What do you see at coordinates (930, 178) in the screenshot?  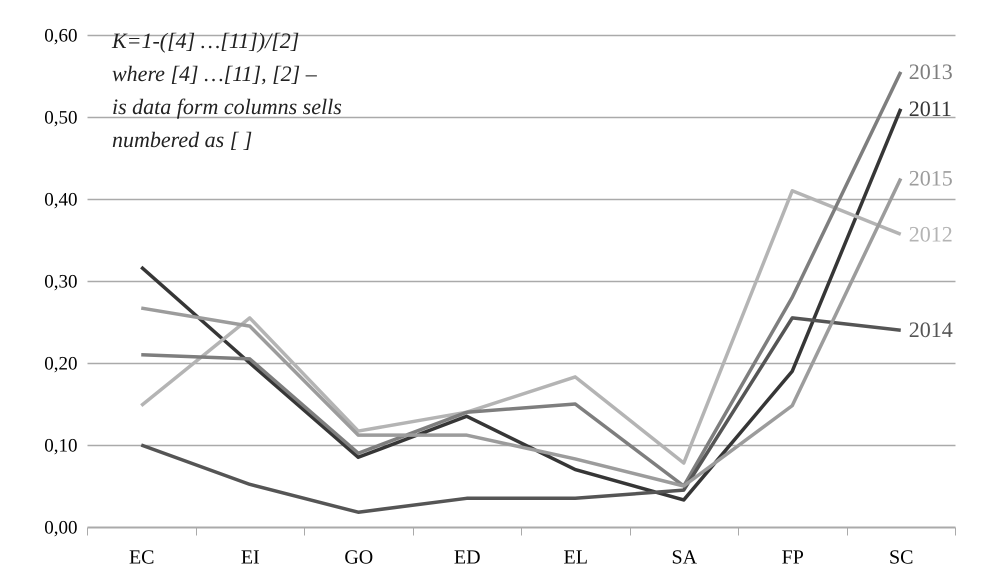 I see `series-label: 2015` at bounding box center [930, 178].